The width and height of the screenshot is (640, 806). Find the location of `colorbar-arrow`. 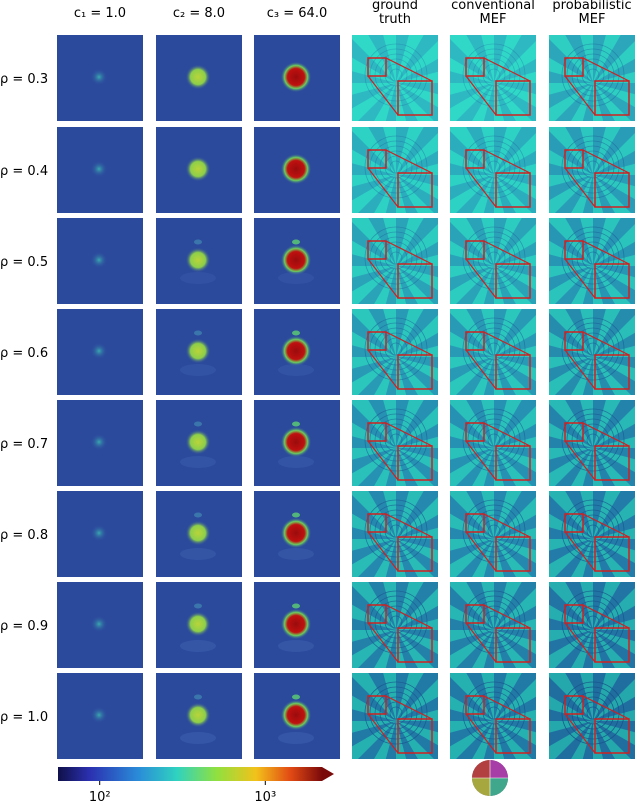

colorbar-arrow is located at coordinates (328, 774).